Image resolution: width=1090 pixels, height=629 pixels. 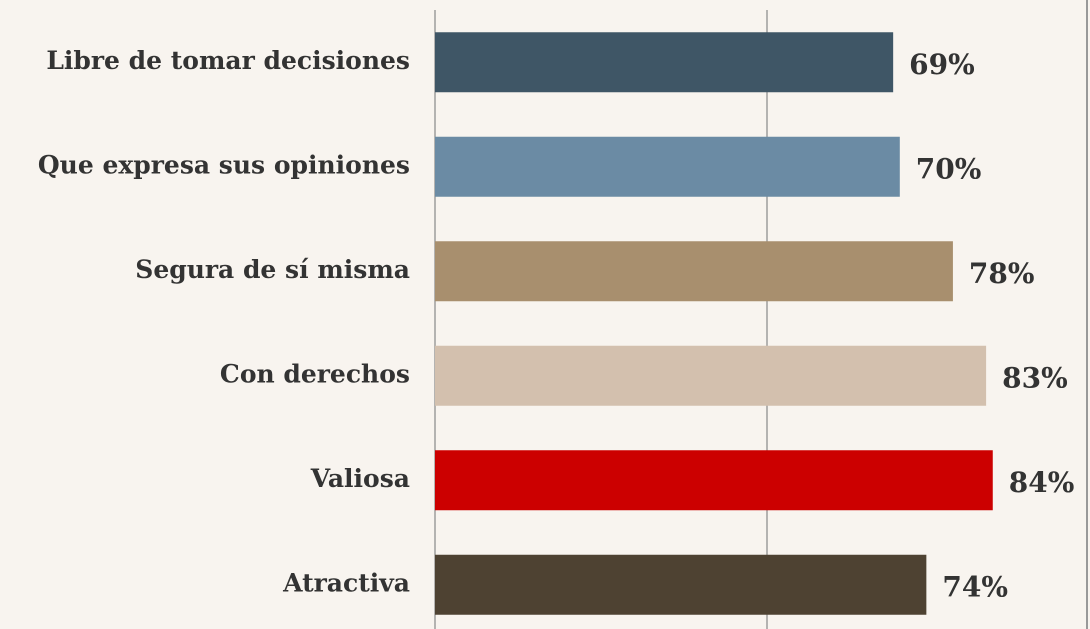 I want to click on value-label: 84%, so click(x=1042, y=482).